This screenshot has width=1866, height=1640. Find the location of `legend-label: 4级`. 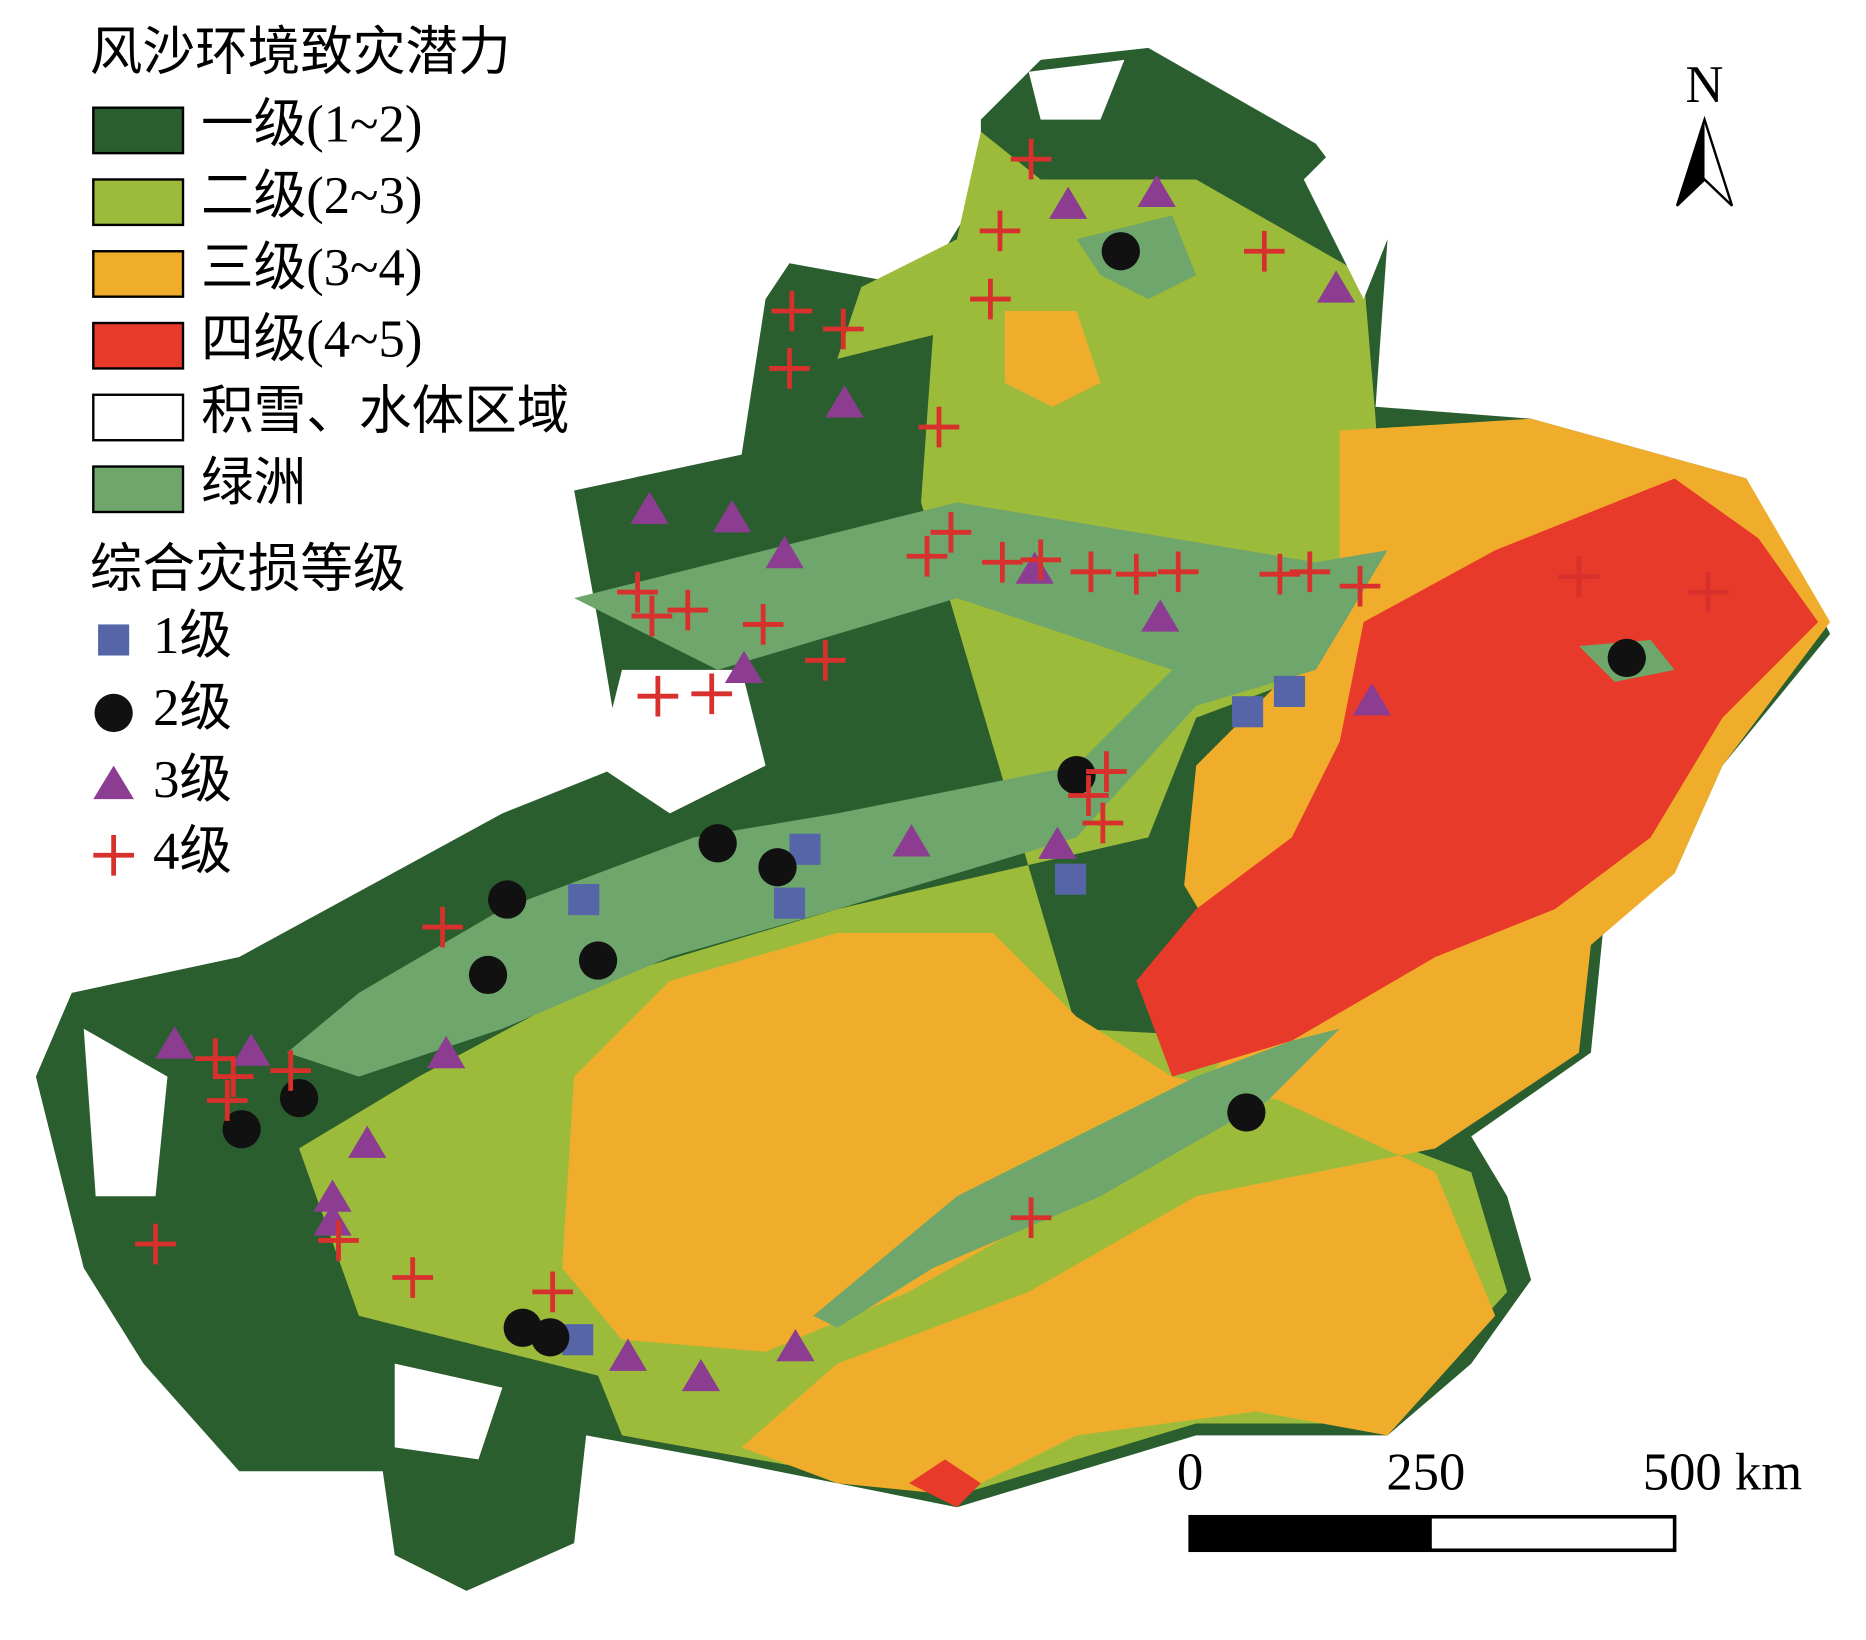

legend-label: 4级 is located at coordinates (192, 852).